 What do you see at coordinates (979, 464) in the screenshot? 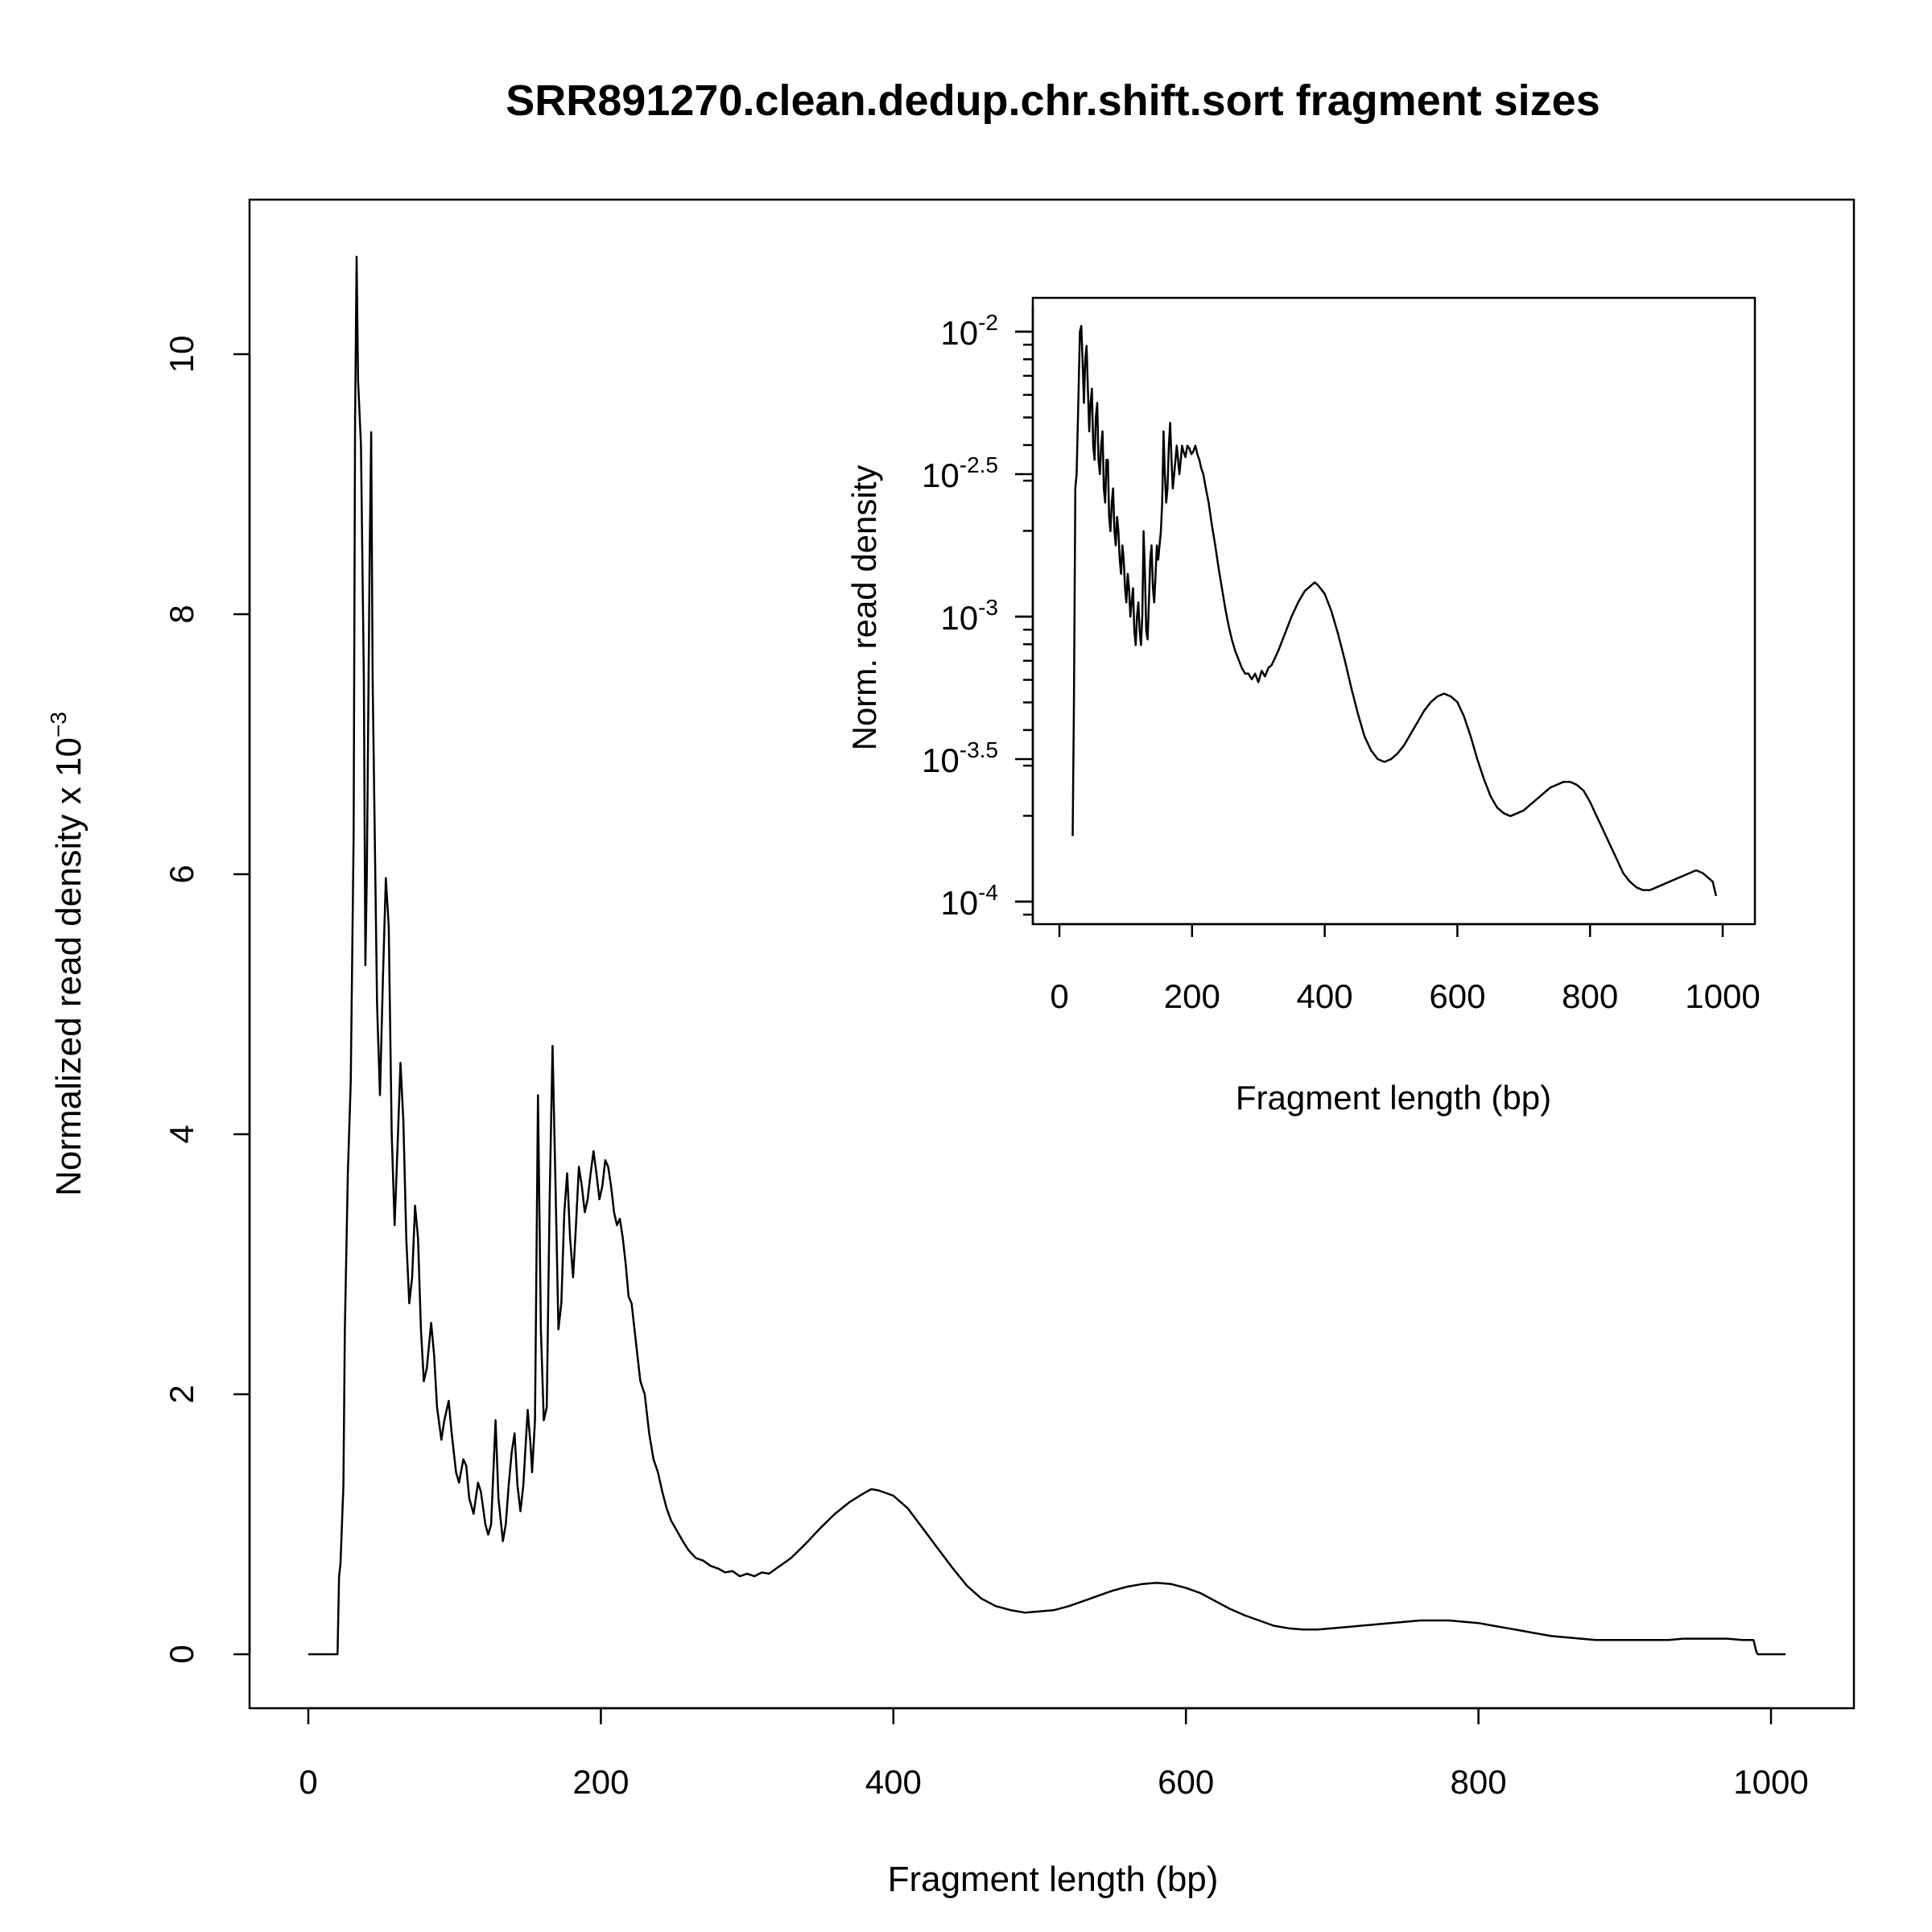
I see `inset-y-tick-exponent: -2.5` at bounding box center [979, 464].